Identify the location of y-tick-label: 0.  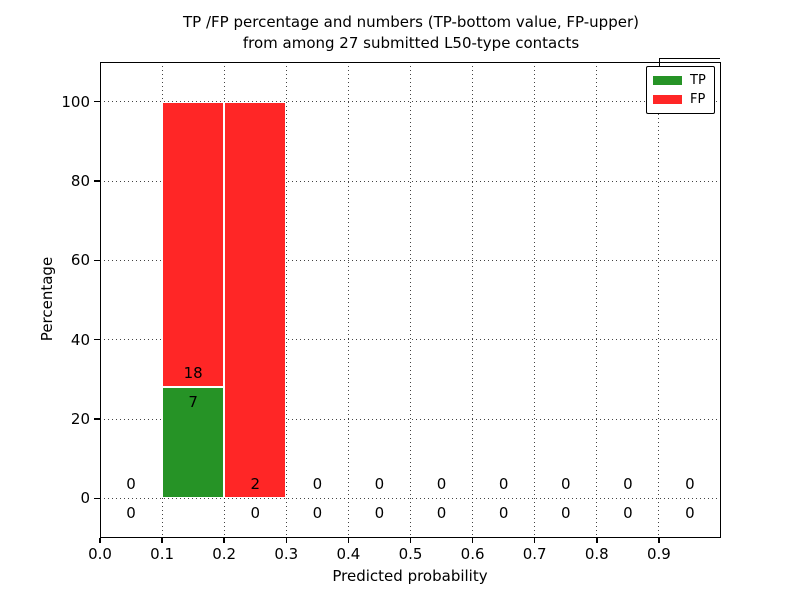
(85, 498).